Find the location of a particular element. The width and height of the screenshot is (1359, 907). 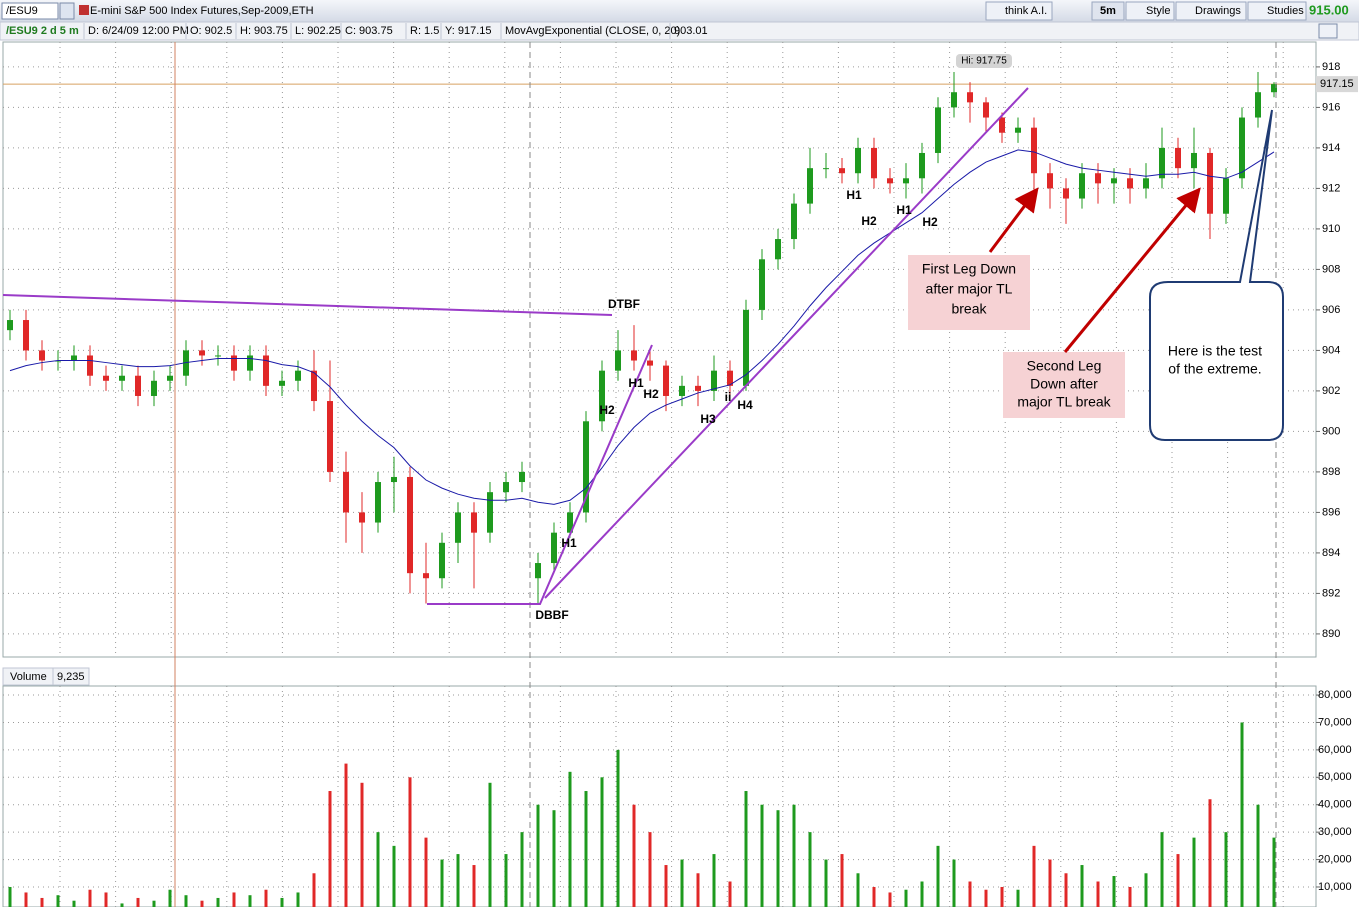

callout is located at coordinates (1216, 275).